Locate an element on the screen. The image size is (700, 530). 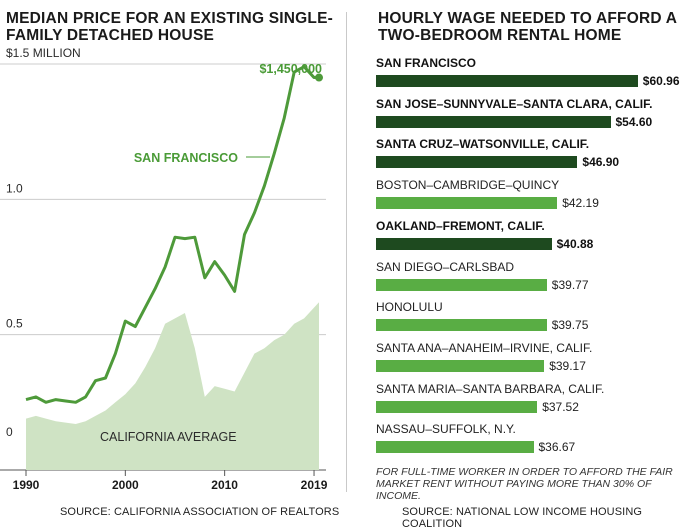
bar-label-3: BOSTON–CAMBRIDGE–QUINCY is located at coordinates (468, 185).